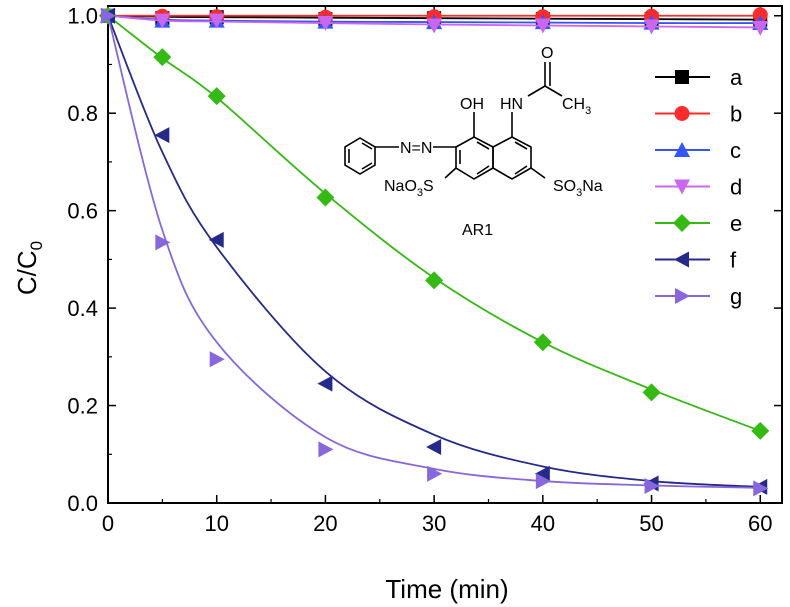  I want to click on y-tick-label-0: 0.0, so click(82, 503).